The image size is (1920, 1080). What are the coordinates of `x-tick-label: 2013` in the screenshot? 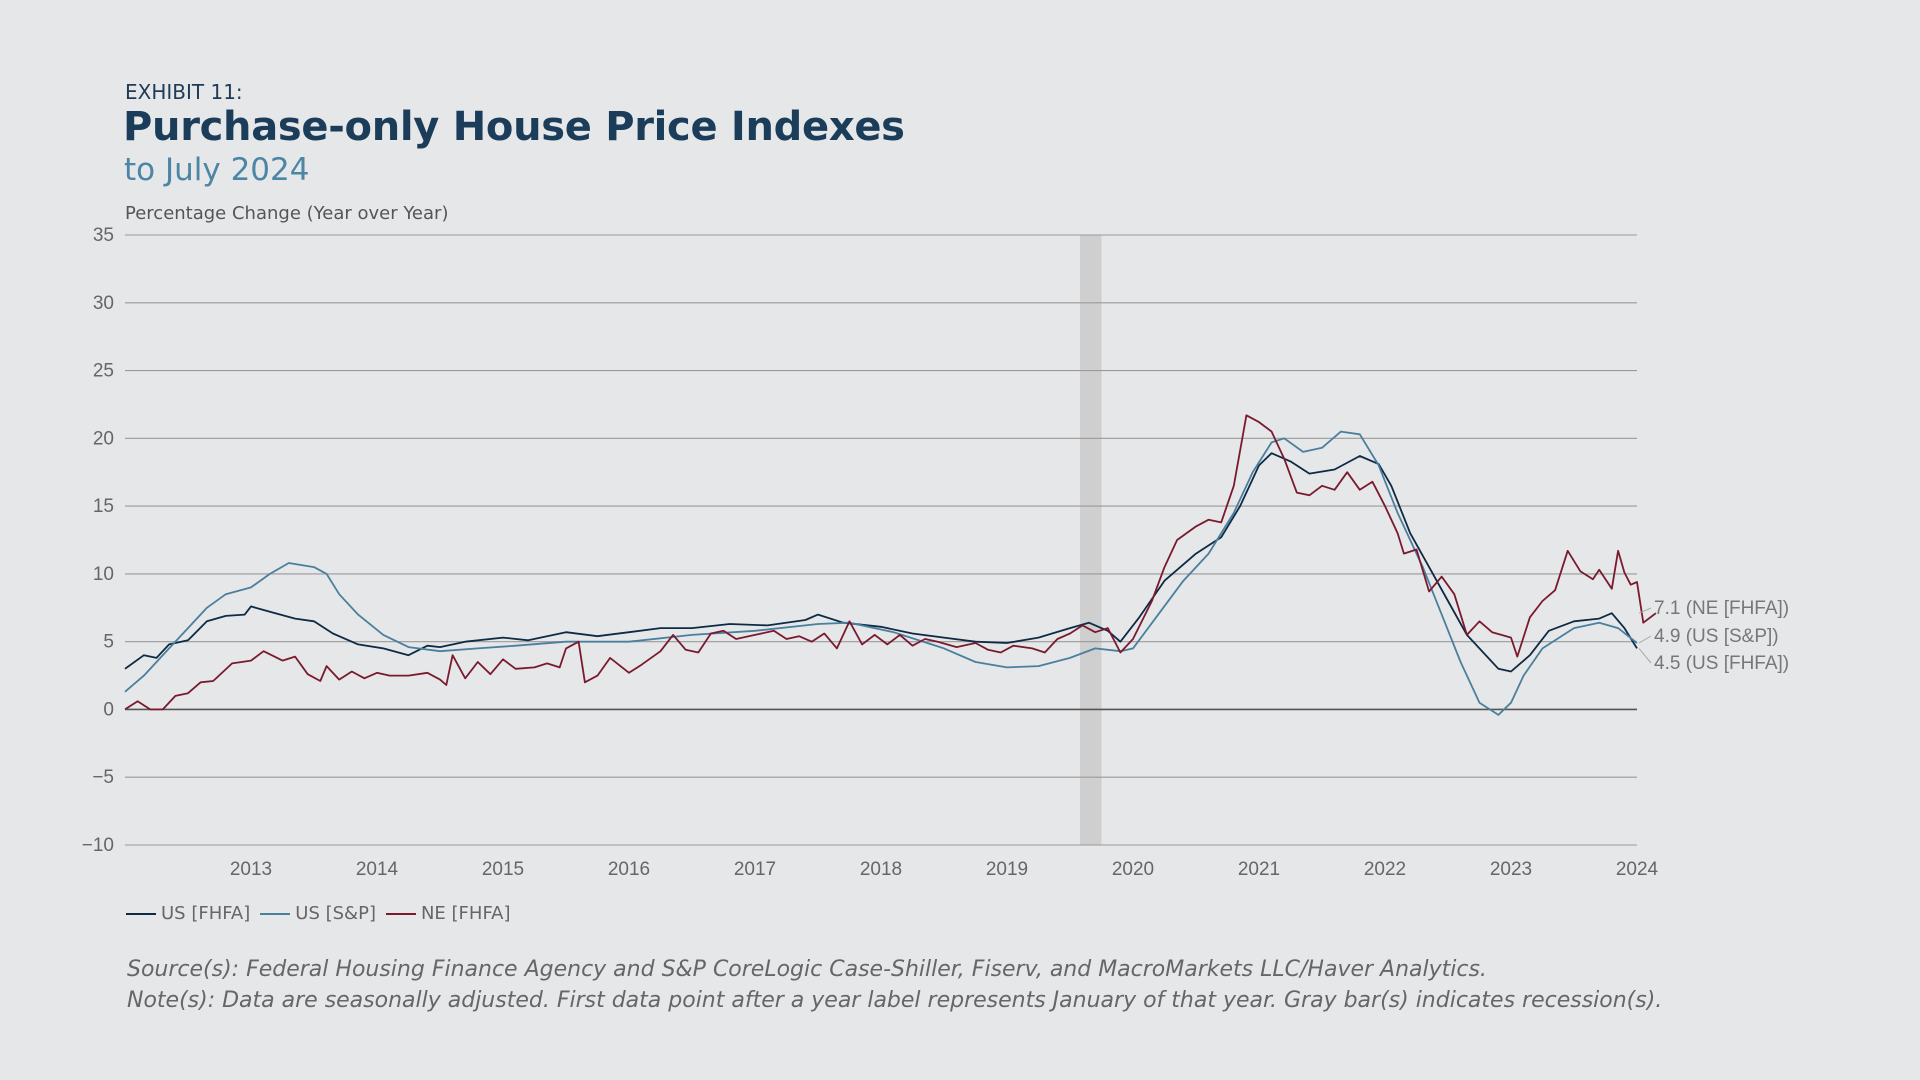 It's located at (251, 869).